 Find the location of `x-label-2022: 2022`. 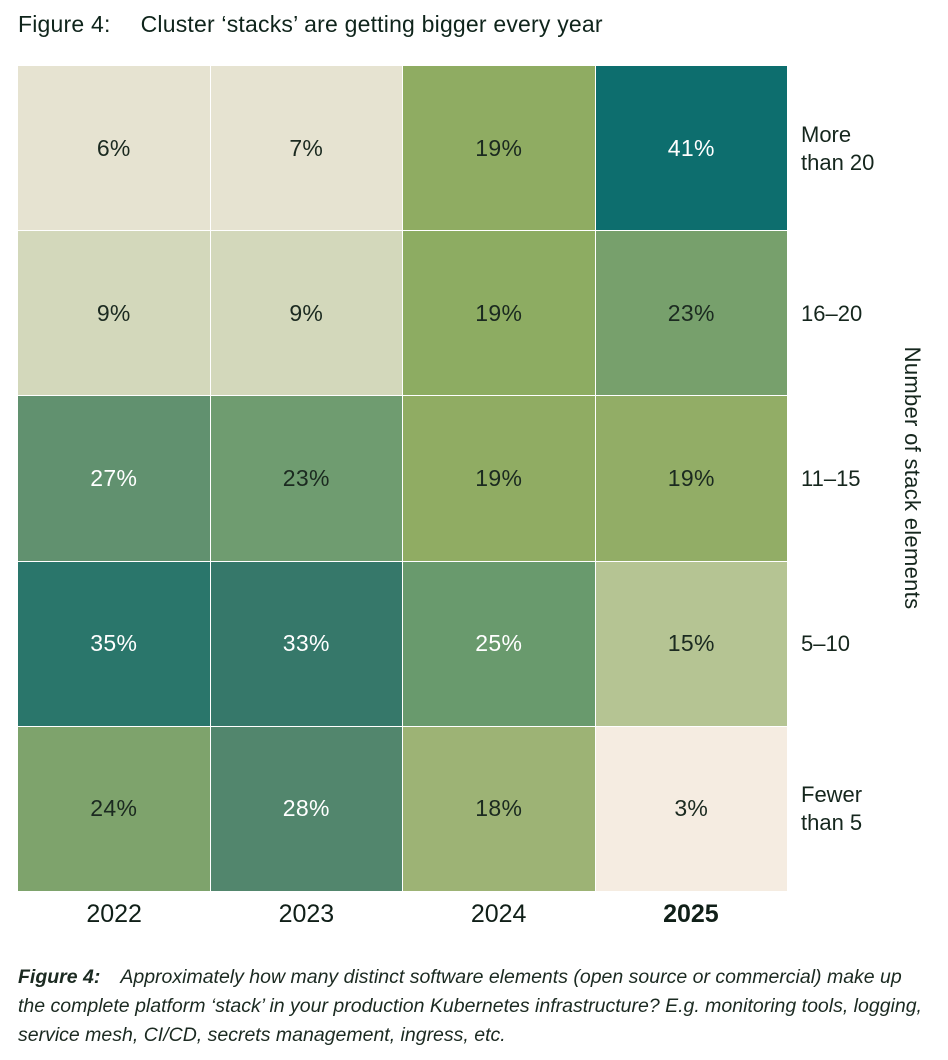

x-label-2022: 2022 is located at coordinates (114, 913).